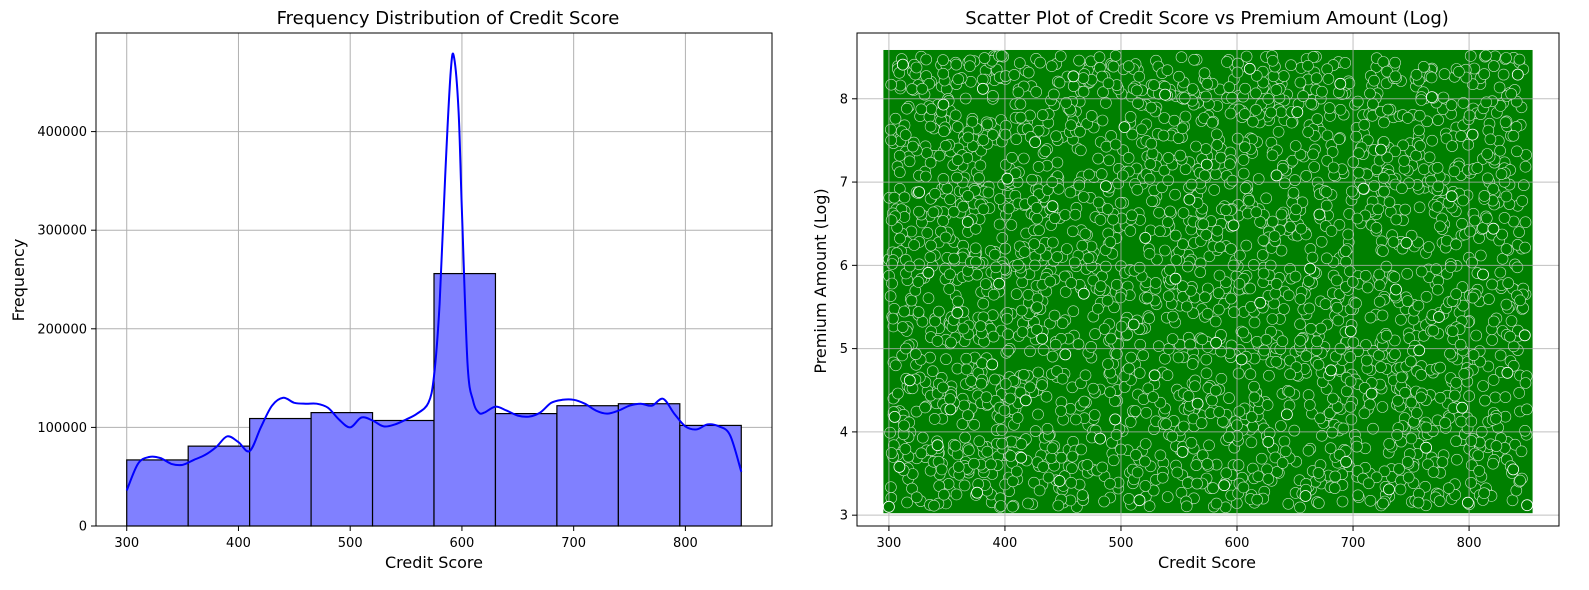 This screenshot has width=1589, height=590. I want to click on y-tick-label: 7, so click(844, 183).